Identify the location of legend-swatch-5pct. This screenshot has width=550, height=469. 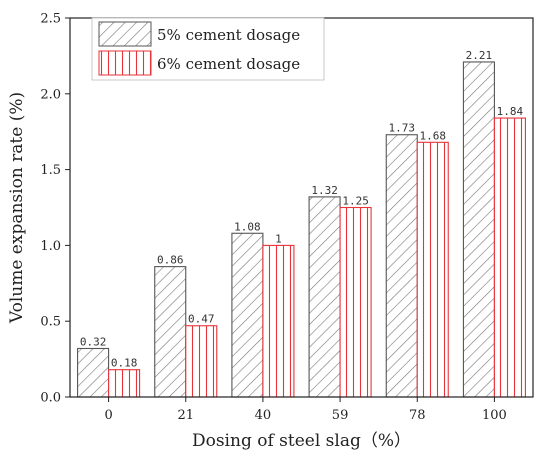
(125, 34).